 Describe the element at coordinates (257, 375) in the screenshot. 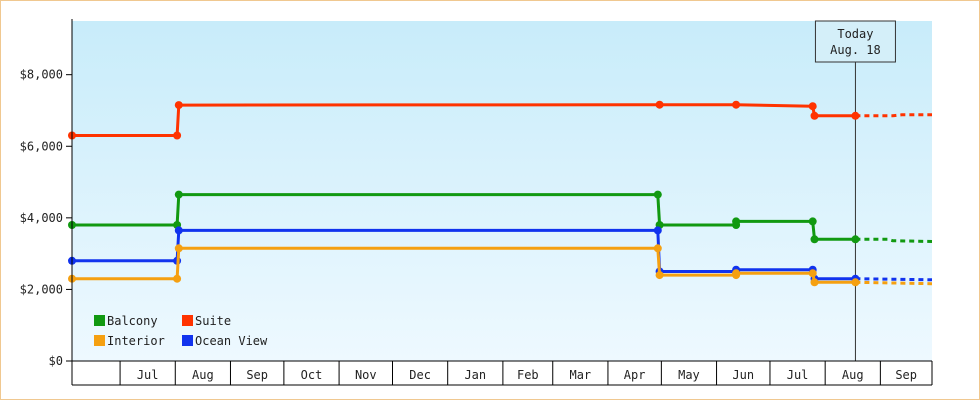

I see `x-tick-label-2: Sep` at that location.